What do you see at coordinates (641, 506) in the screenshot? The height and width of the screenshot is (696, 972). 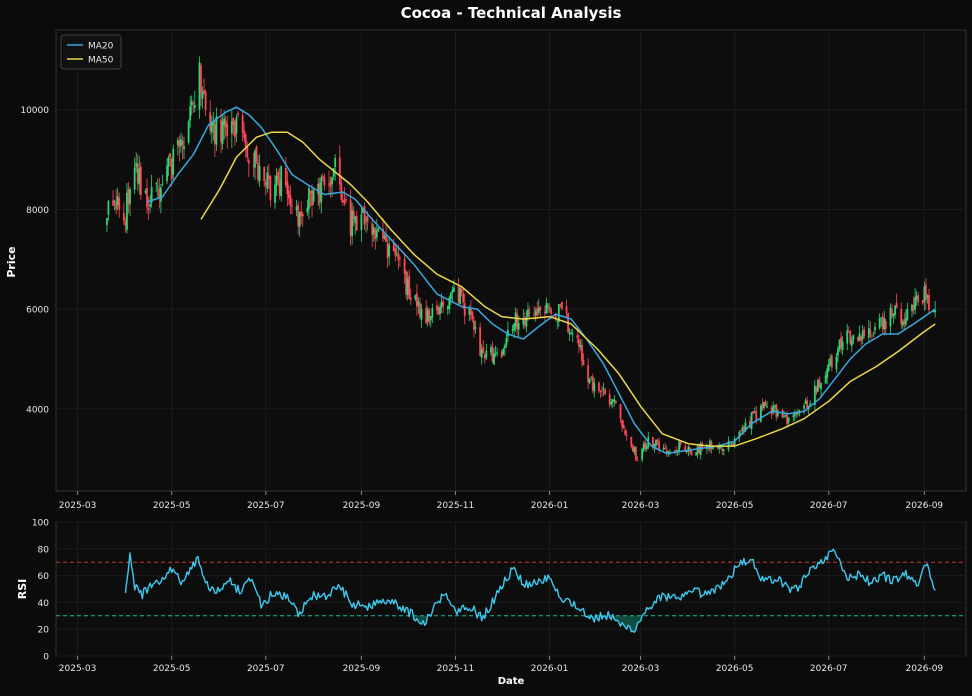 I see `price-x-tick-label: 2026-03` at bounding box center [641, 506].